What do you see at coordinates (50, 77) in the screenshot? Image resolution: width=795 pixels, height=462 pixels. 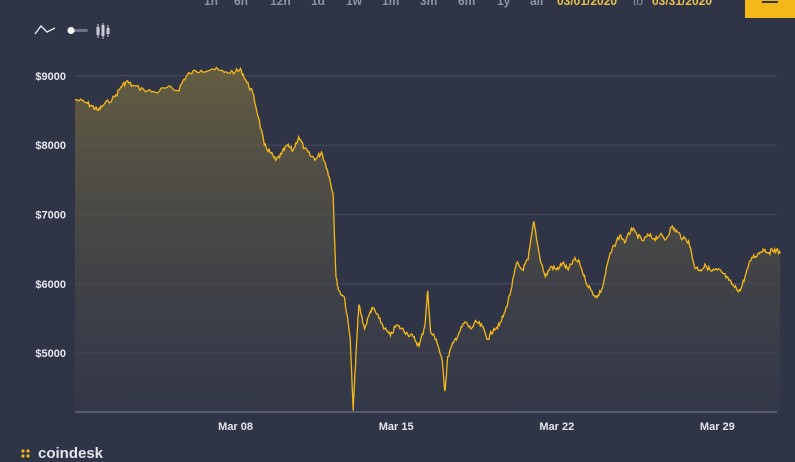 I see `y-tick-label: $9000` at bounding box center [50, 77].